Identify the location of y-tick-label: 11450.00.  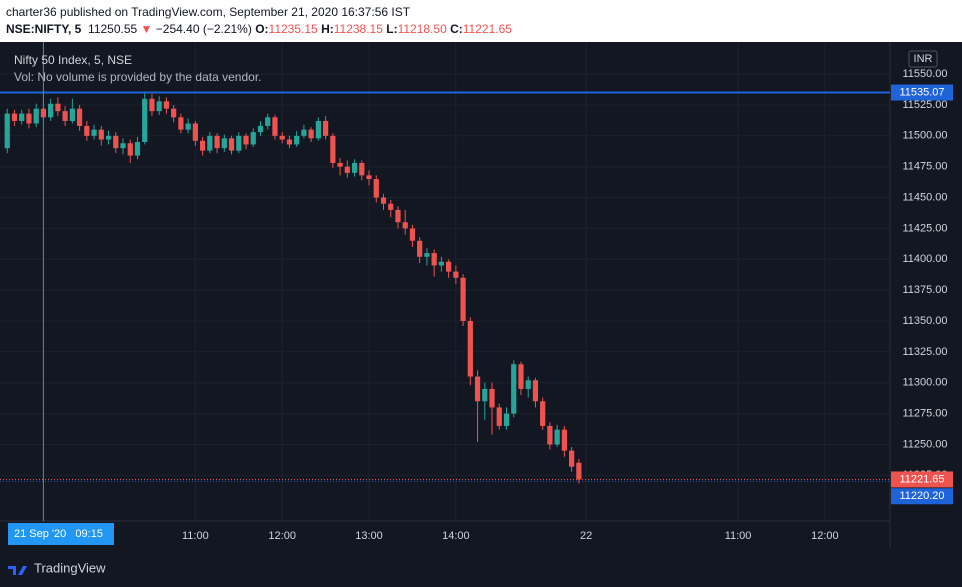
(924, 197).